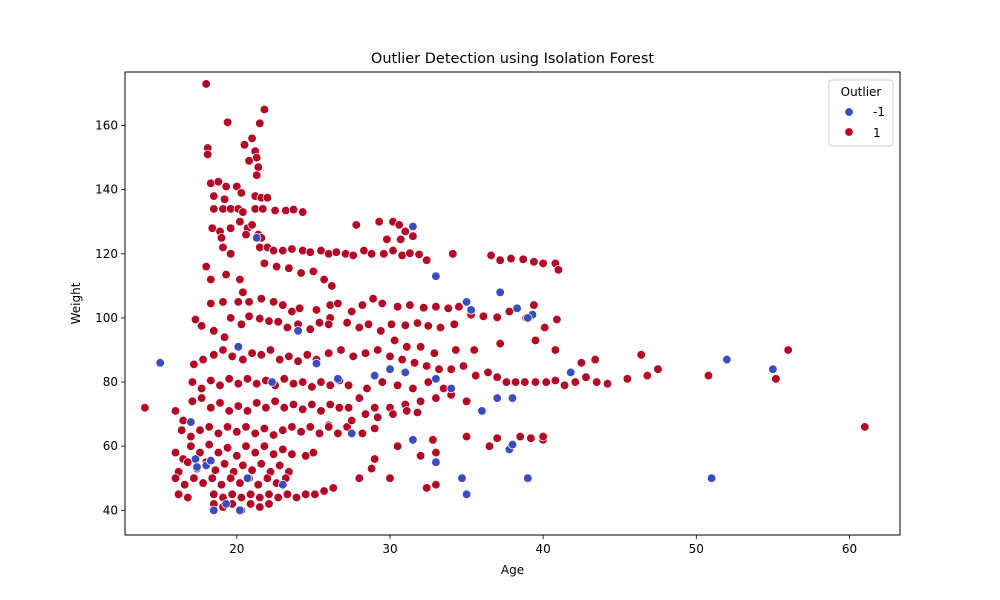 The width and height of the screenshot is (1000, 600). Describe the element at coordinates (849, 132) in the screenshot. I see `legend-marker-pos1` at that location.